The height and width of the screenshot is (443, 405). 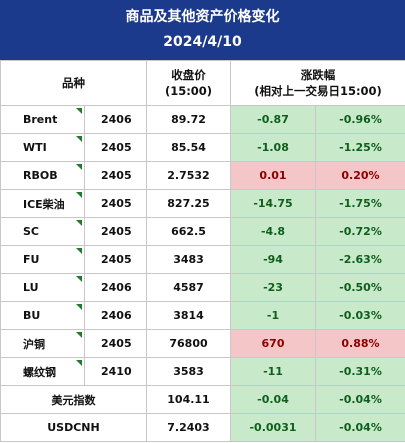 I want to click on row-change-pct: -0.03%, so click(x=360, y=315).